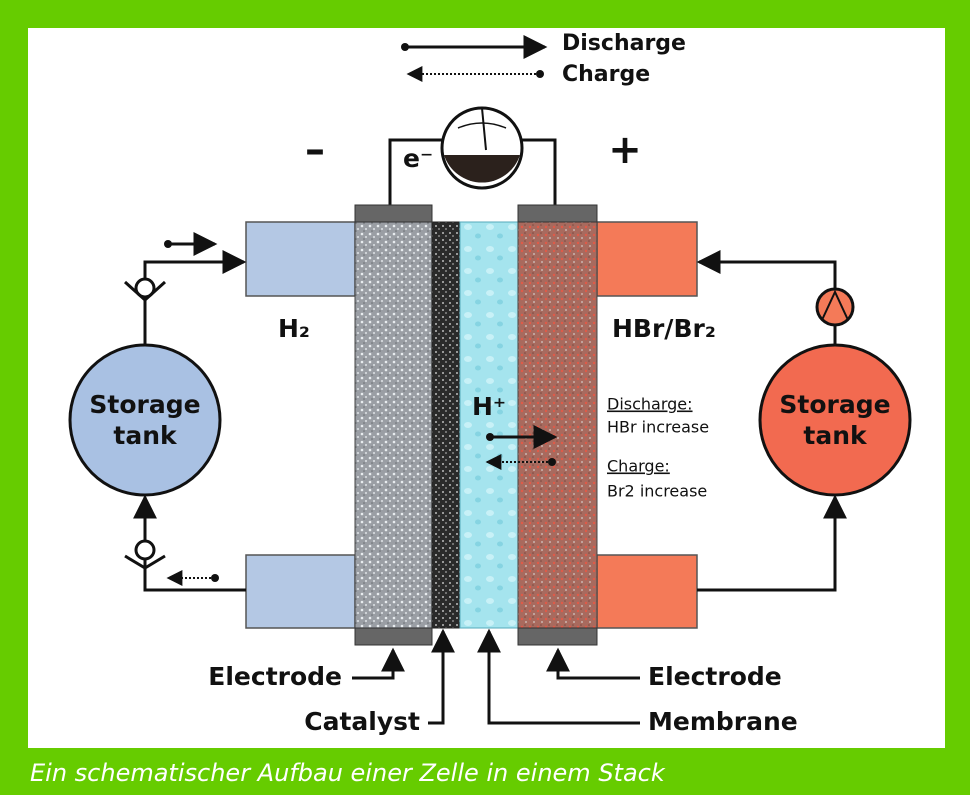 The width and height of the screenshot is (970, 795). I want to click on legend: Discharge Charge, so click(543, 59).